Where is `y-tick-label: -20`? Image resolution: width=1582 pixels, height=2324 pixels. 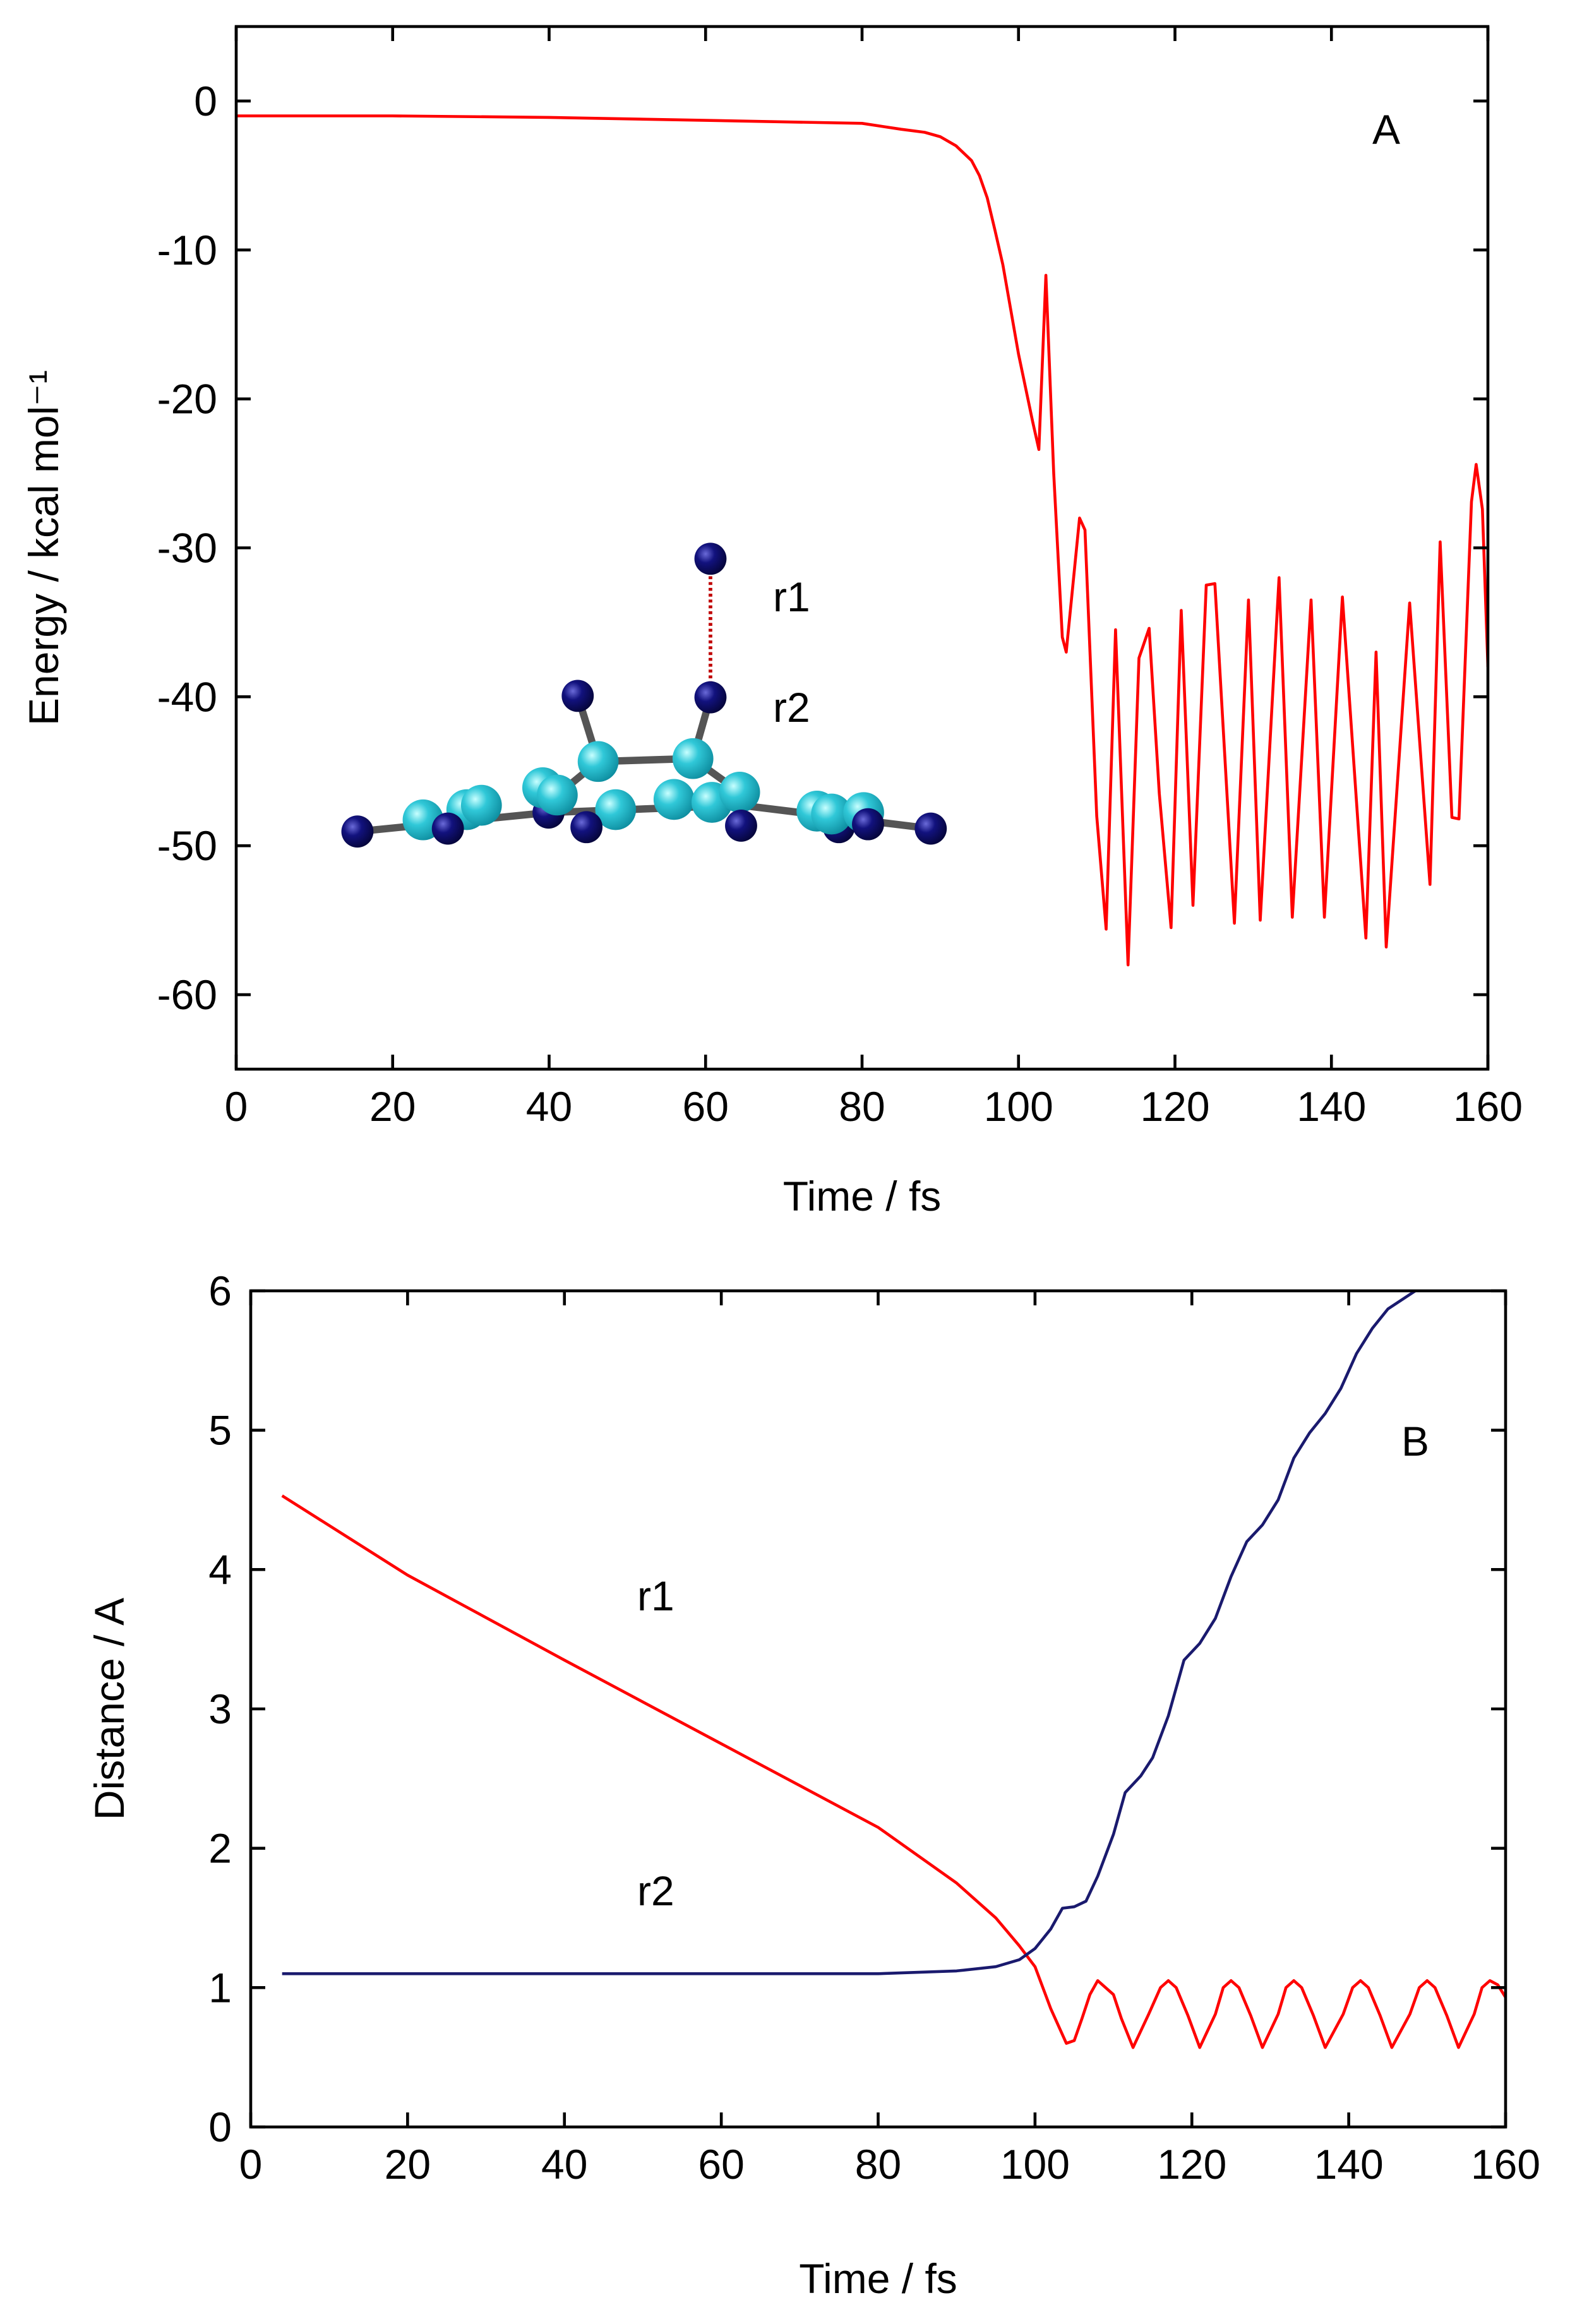
y-tick-label: -20 is located at coordinates (187, 399).